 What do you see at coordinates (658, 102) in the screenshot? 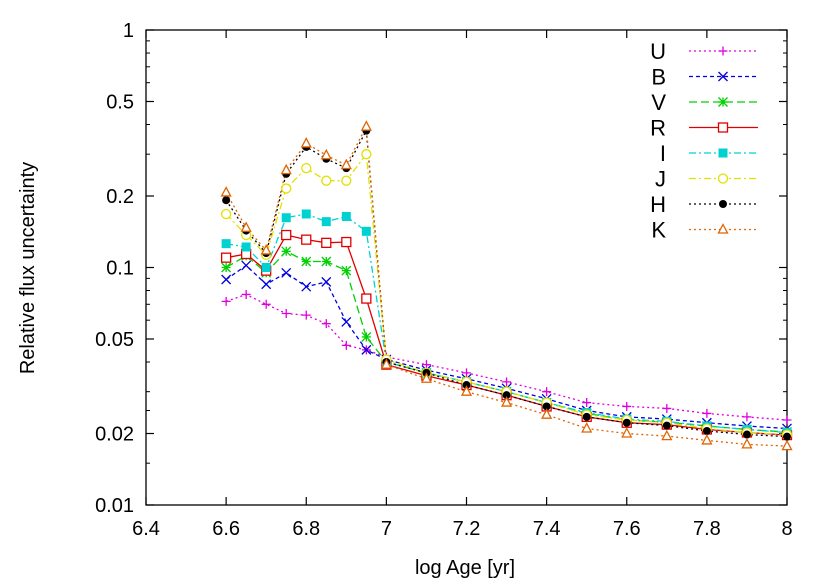
I see `legend-label-V: V` at bounding box center [658, 102].